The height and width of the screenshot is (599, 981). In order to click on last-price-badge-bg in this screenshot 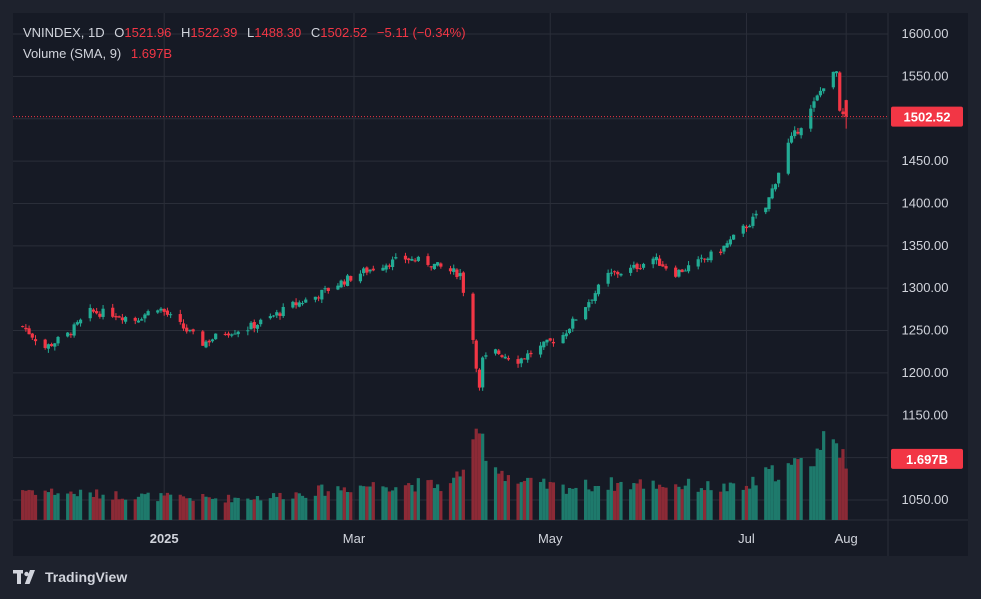, I will do `click(927, 116)`.